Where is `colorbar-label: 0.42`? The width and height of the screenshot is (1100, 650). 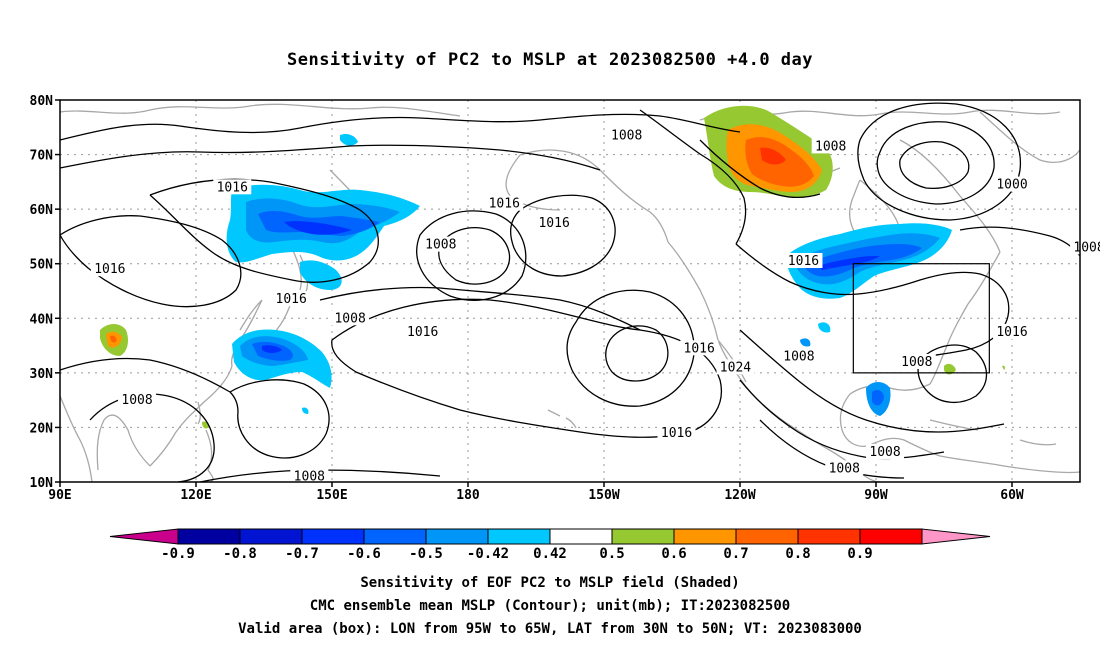
colorbar-label: 0.42 is located at coordinates (550, 554).